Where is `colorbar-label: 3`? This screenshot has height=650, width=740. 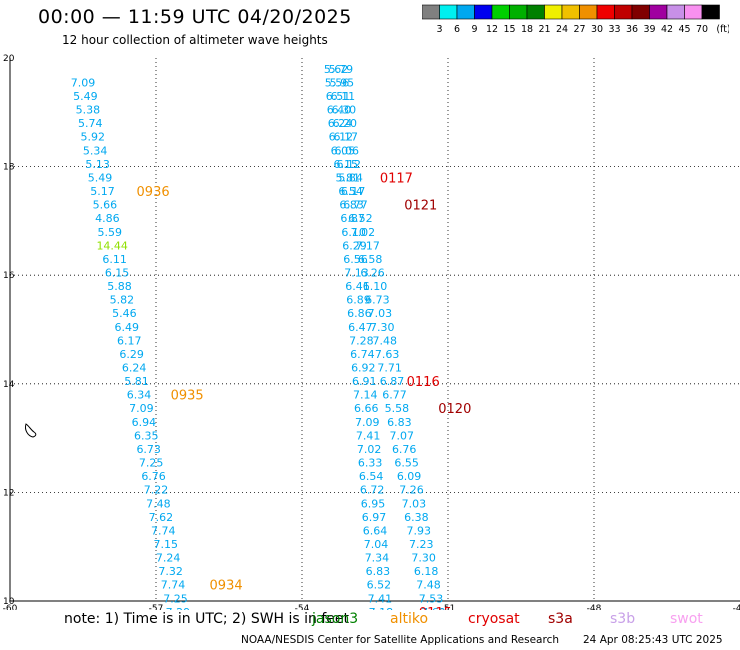
colorbar-label: 3 is located at coordinates (439, 29).